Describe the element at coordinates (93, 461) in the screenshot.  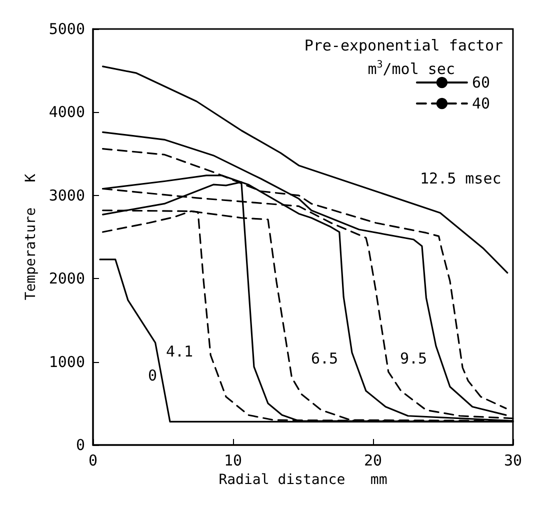
I see `x-tick-label: 0` at that location.